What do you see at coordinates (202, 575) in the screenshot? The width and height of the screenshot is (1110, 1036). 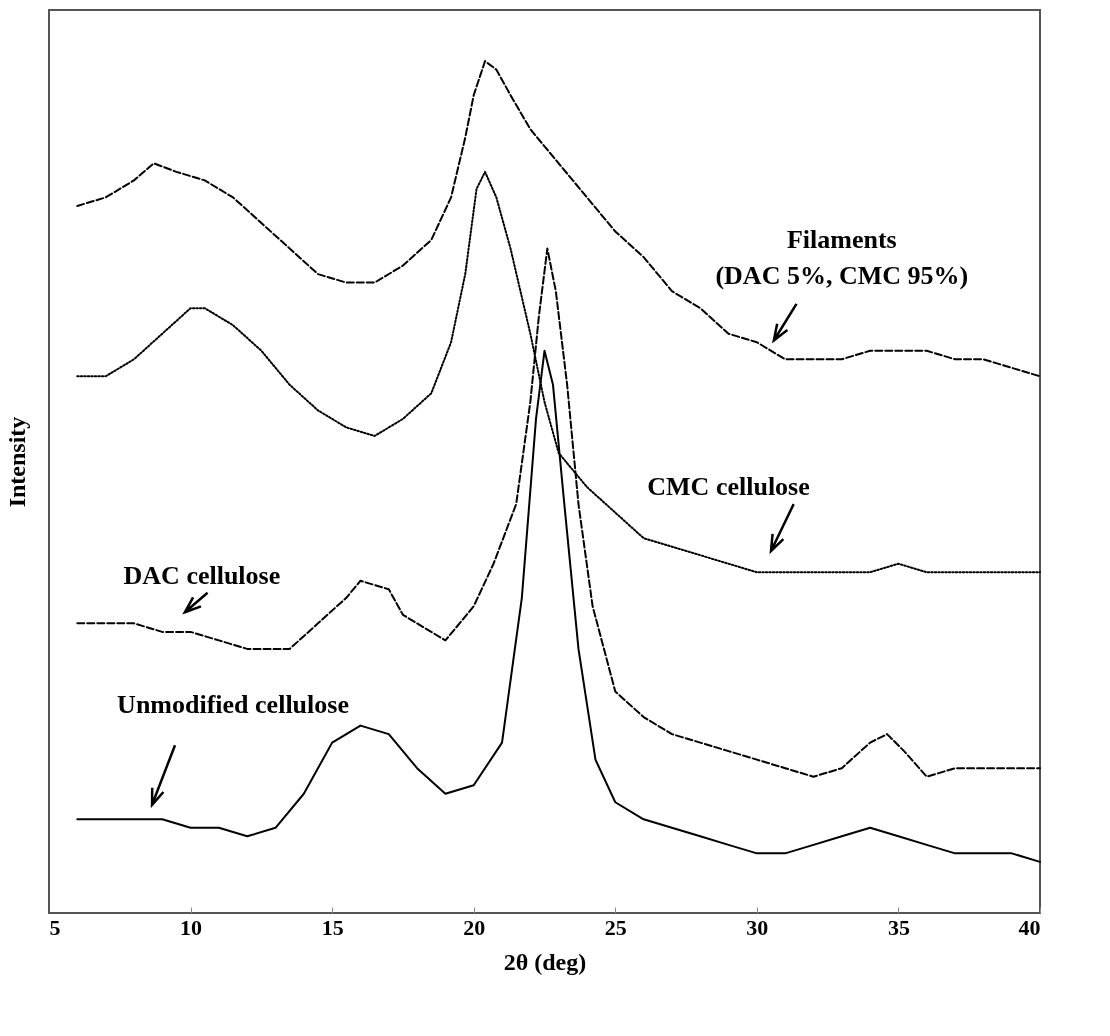 I see `series-label: DAC cellulose` at bounding box center [202, 575].